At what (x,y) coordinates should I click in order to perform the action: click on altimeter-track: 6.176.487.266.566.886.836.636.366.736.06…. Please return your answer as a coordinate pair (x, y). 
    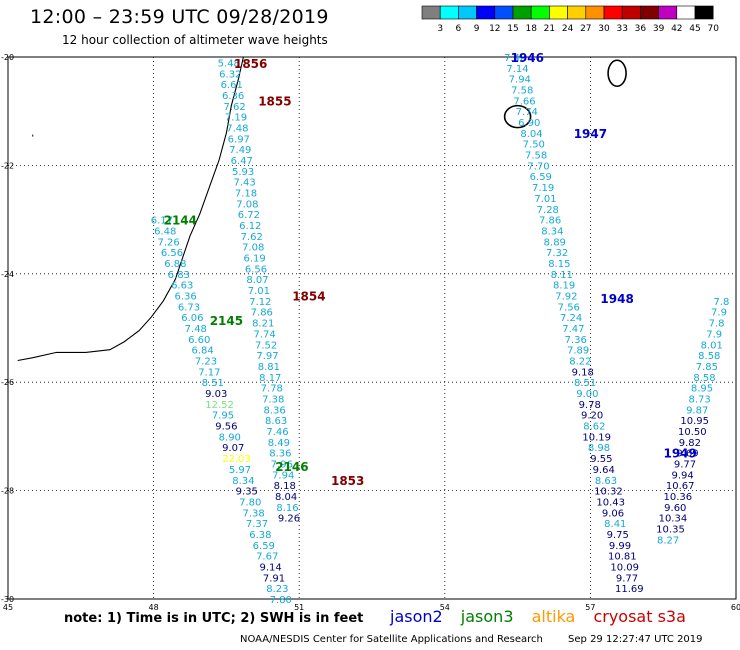
    Looking at the image, I should click on (221, 411).